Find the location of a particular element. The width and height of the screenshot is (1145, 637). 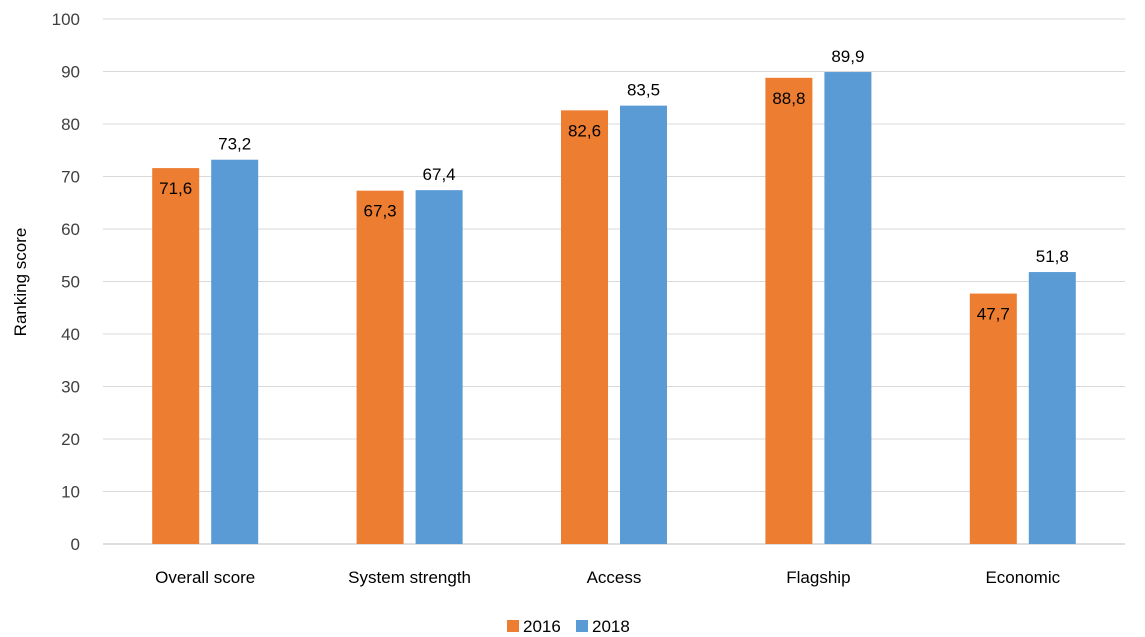

y-tick-label: 100 is located at coordinates (66, 19).